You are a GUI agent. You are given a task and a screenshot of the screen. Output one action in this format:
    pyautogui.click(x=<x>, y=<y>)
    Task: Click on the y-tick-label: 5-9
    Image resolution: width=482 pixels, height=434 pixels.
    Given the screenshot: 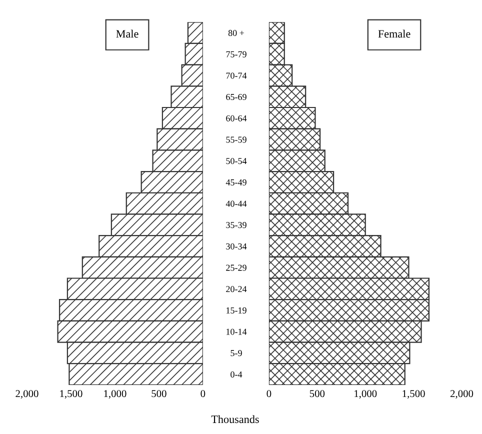 What is the action you would take?
    pyautogui.click(x=236, y=353)
    